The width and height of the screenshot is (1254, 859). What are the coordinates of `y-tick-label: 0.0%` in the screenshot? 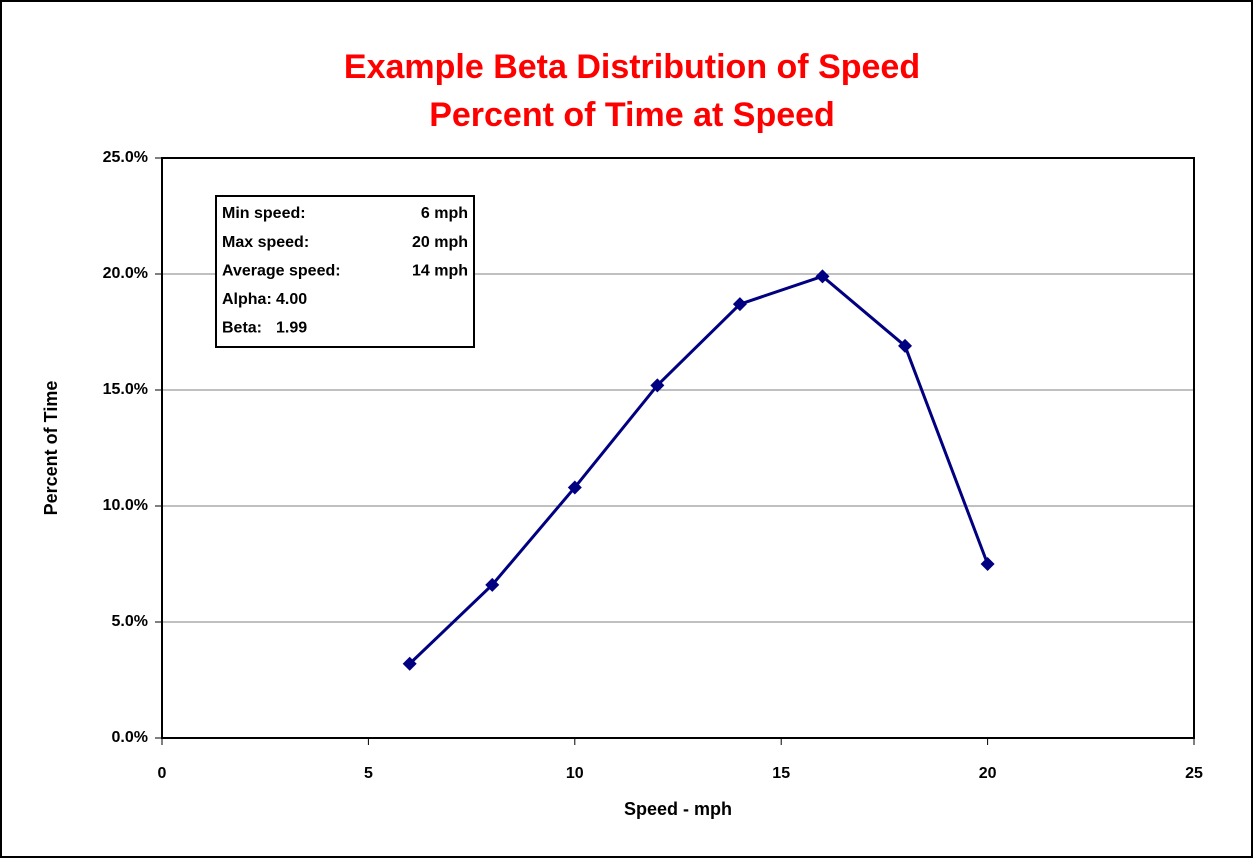 It's located at (130, 737).